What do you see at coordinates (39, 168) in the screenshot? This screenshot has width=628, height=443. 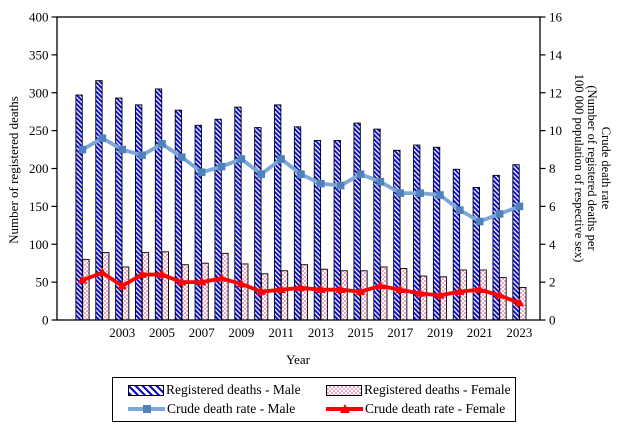 I see `svg-text: 200` at bounding box center [39, 168].